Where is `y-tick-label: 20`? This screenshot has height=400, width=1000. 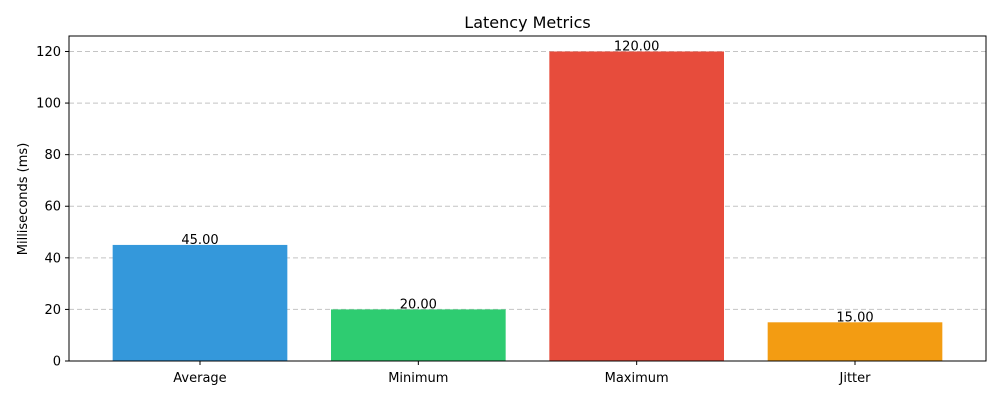
y-tick-label: 20 is located at coordinates (52, 310).